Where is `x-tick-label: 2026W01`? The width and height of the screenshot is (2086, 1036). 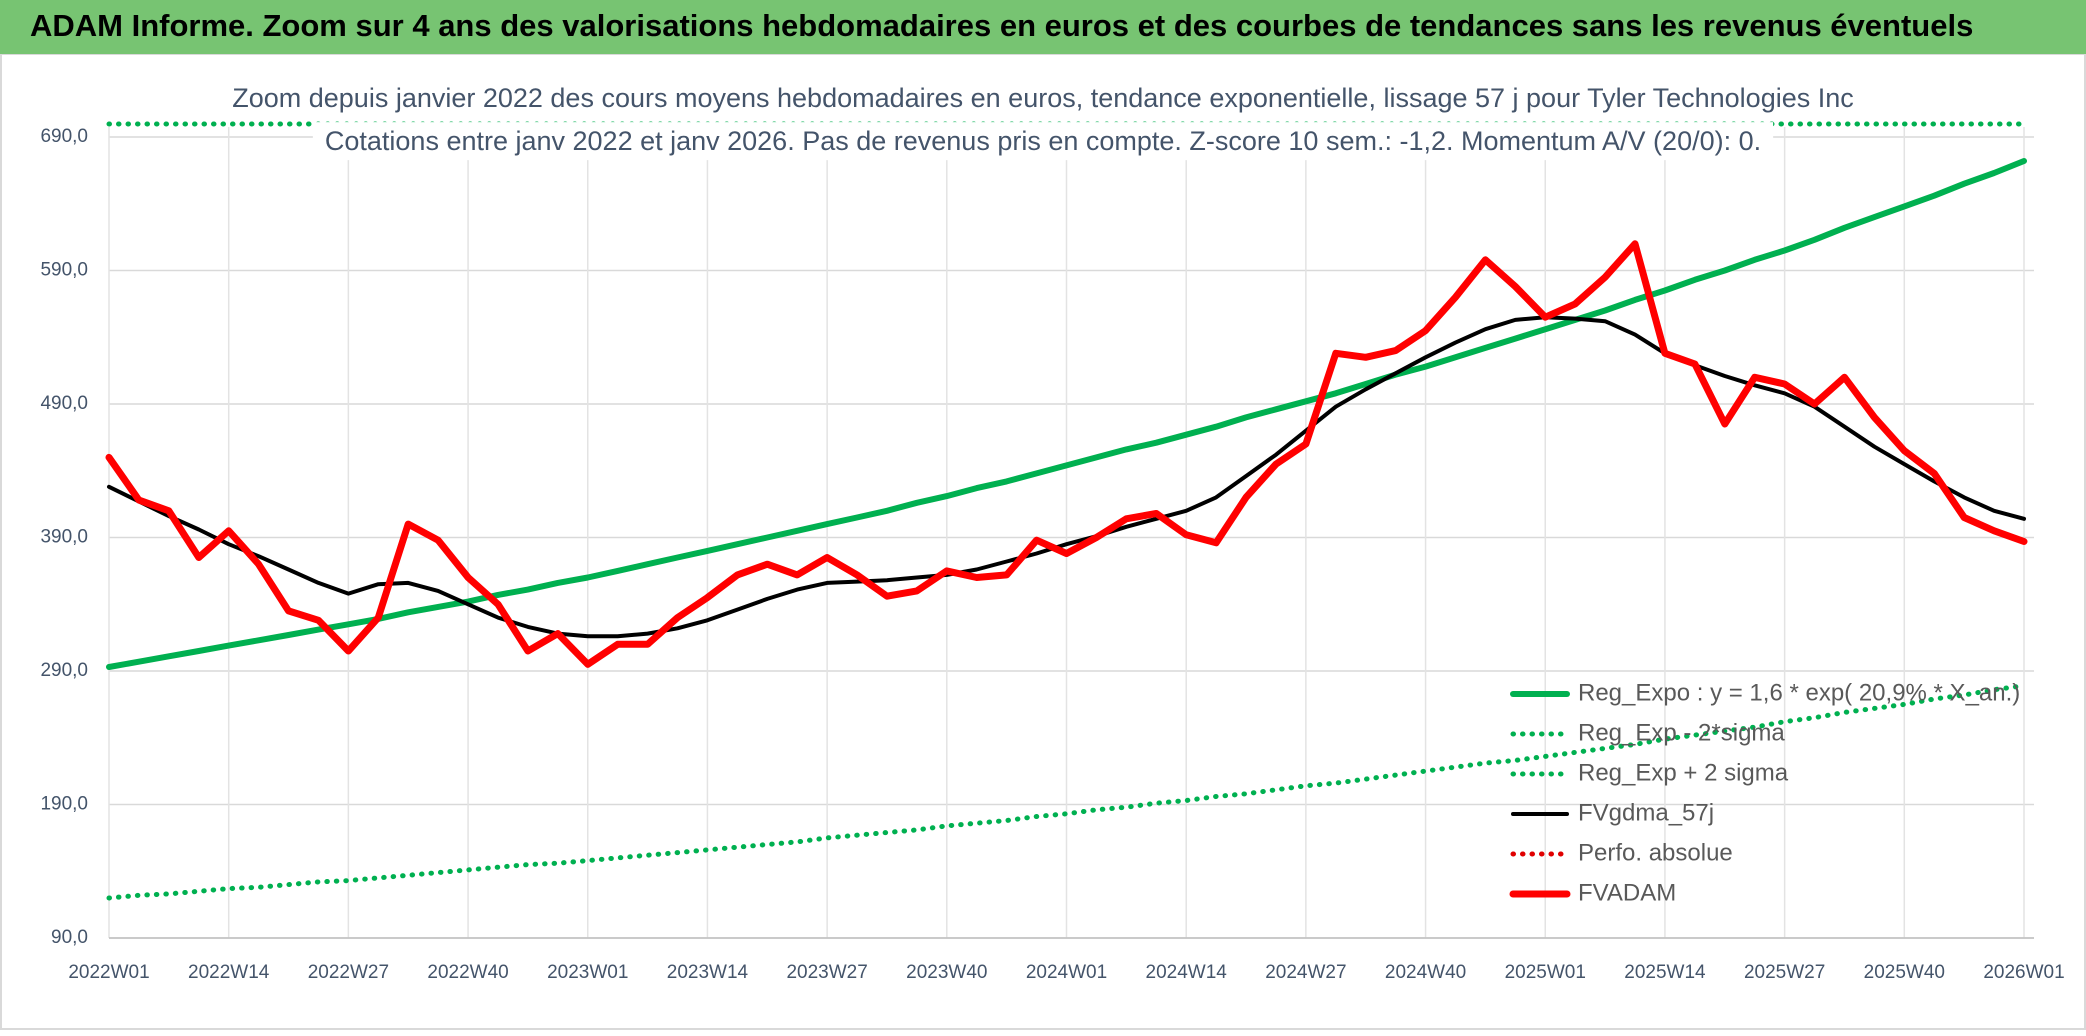 x-tick-label: 2026W01 is located at coordinates (2023, 972).